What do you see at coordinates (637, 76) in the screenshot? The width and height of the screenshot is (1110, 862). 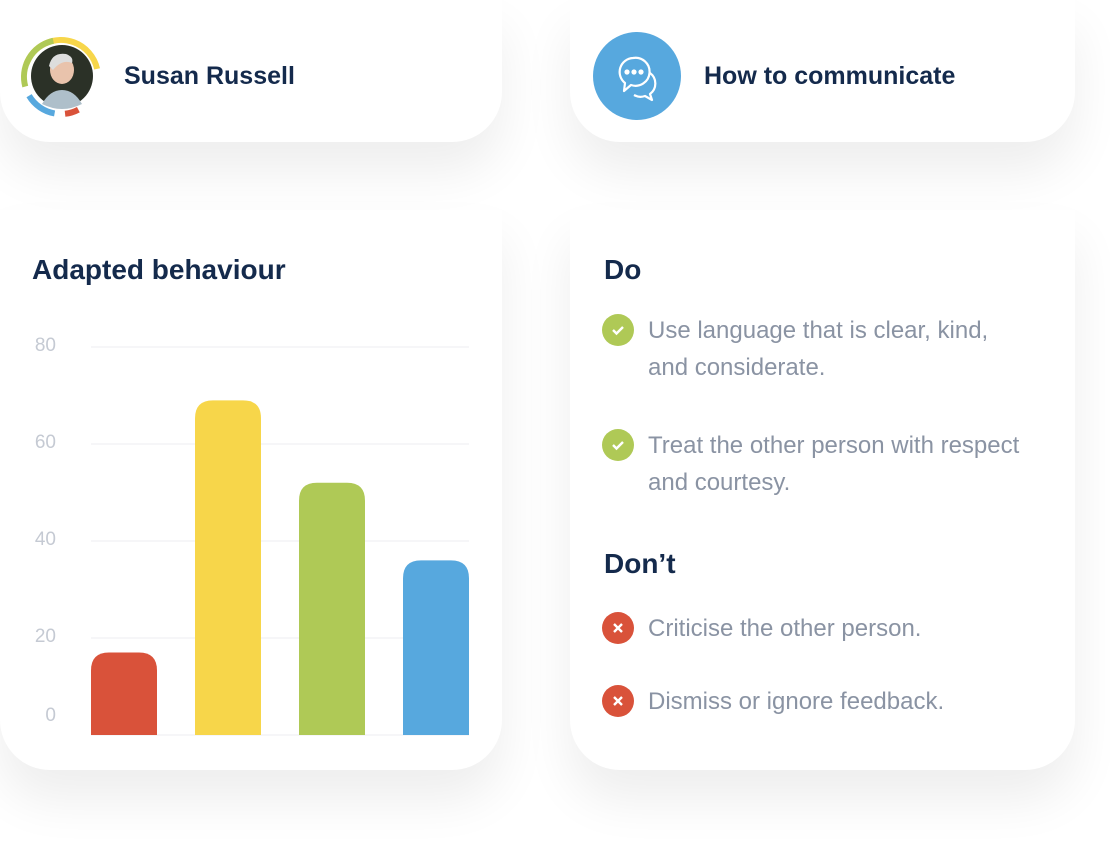 I see `chat-bubbles-icon` at bounding box center [637, 76].